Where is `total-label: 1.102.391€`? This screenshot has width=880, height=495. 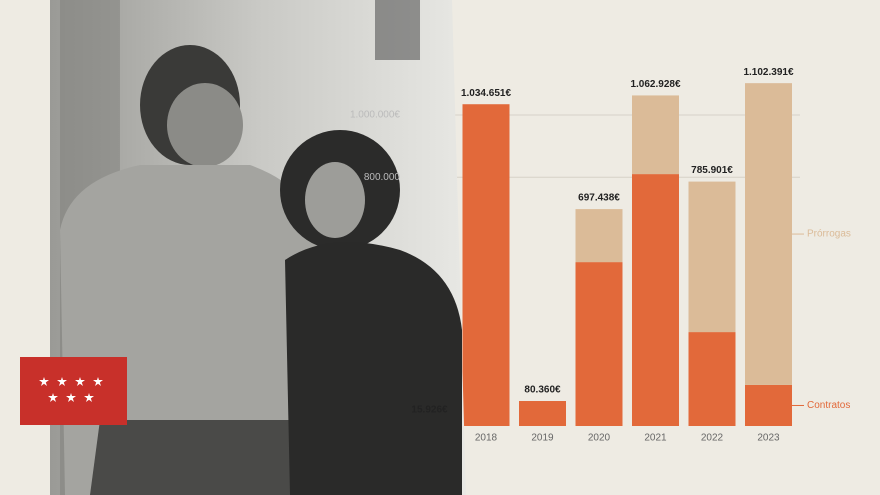 total-label: 1.102.391€ is located at coordinates (768, 72).